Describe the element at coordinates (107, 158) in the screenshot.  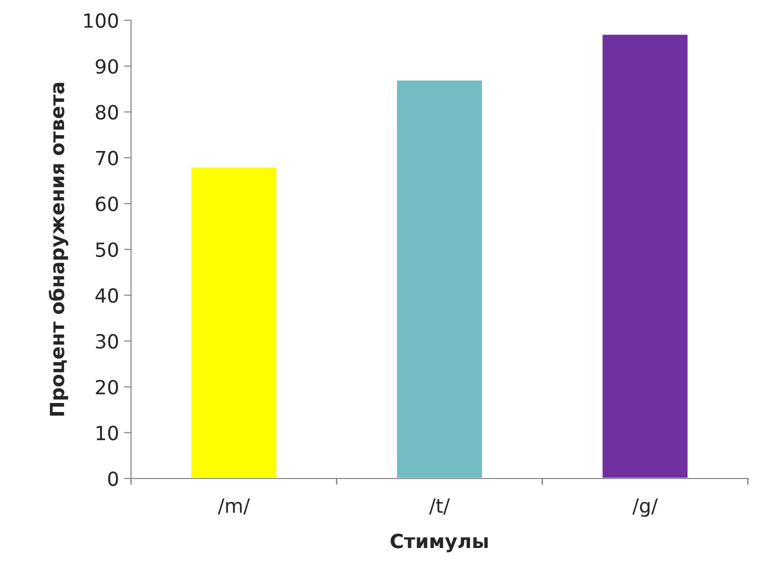
I see `y-tick-label: 70` at that location.